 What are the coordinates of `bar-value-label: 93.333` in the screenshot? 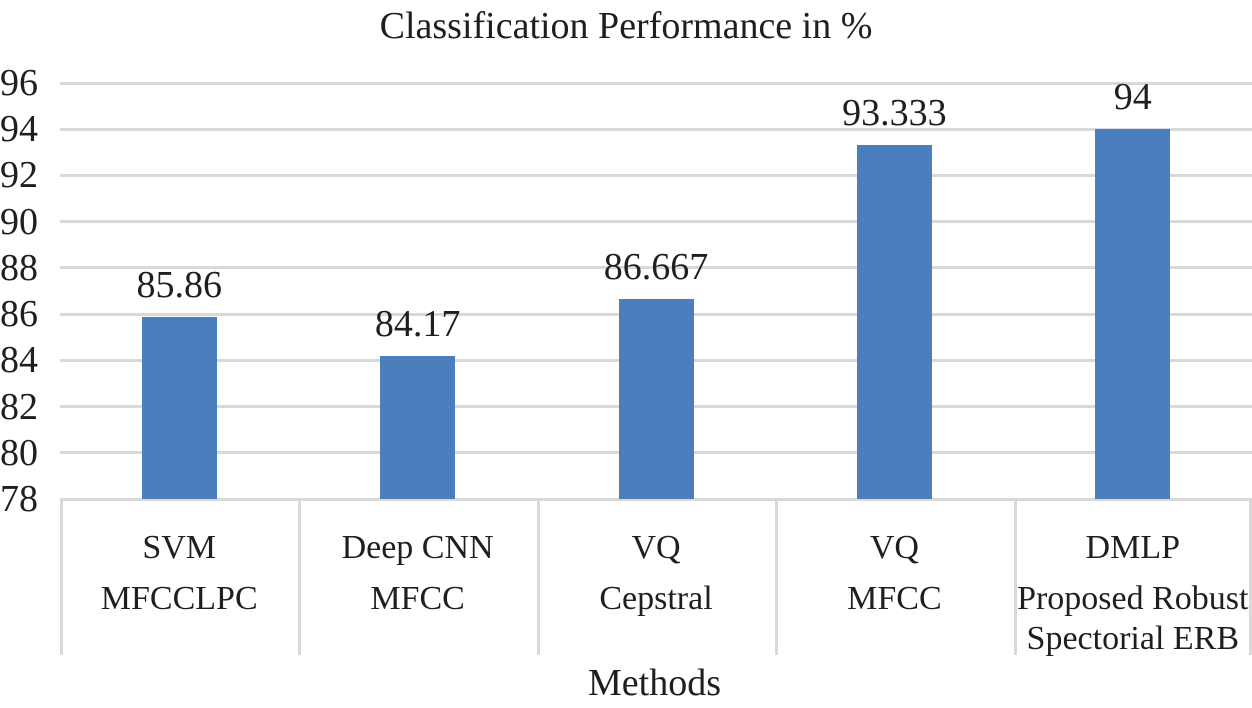 It's located at (894, 112).